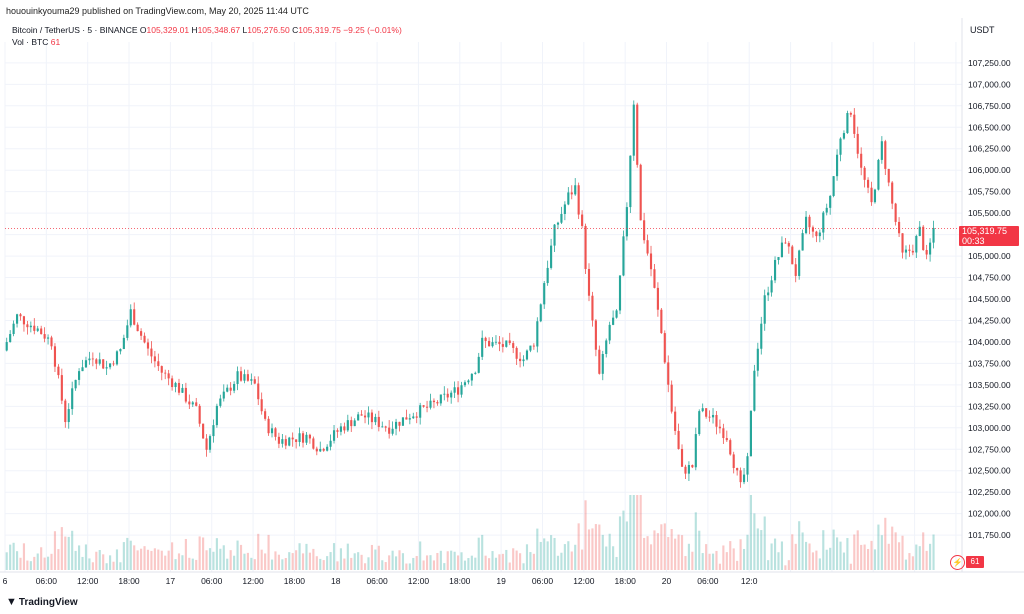  What do you see at coordinates (989, 127) in the screenshot?
I see `price-tick-label: 106,500.00` at bounding box center [989, 127].